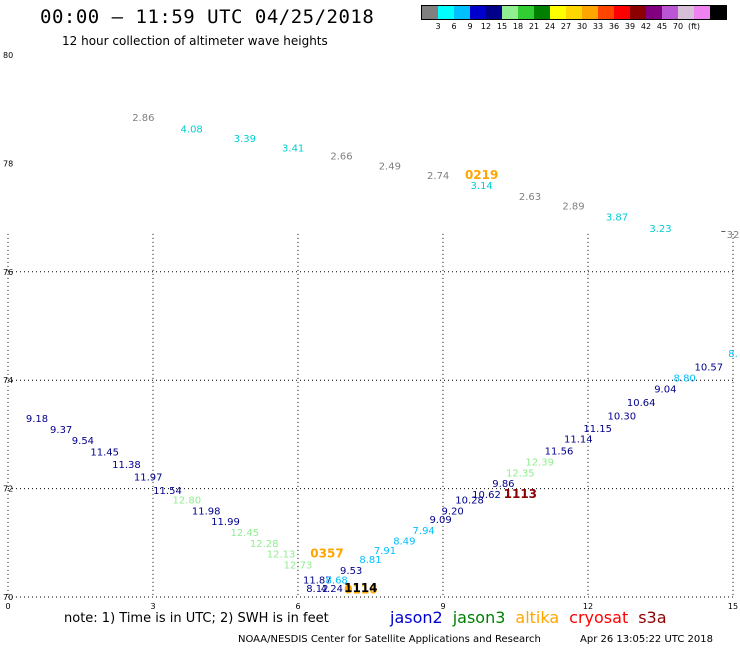 This screenshot has height=650, width=740. I want to click on scale-label: 39, so click(630, 26).